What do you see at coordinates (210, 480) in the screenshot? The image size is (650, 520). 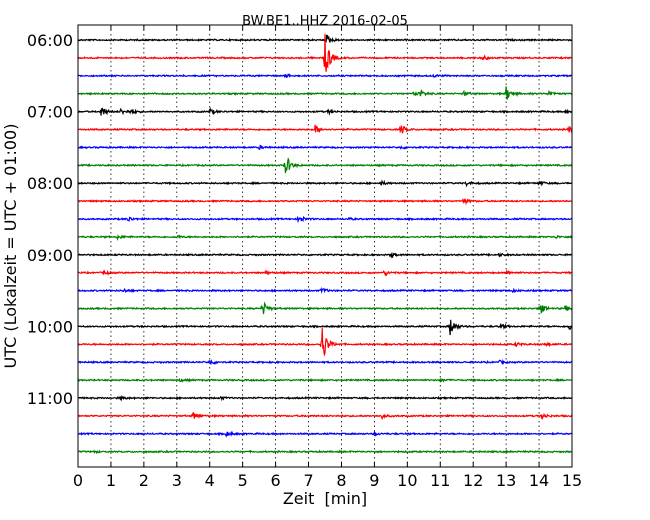 I see `x-tick-label: 4` at bounding box center [210, 480].